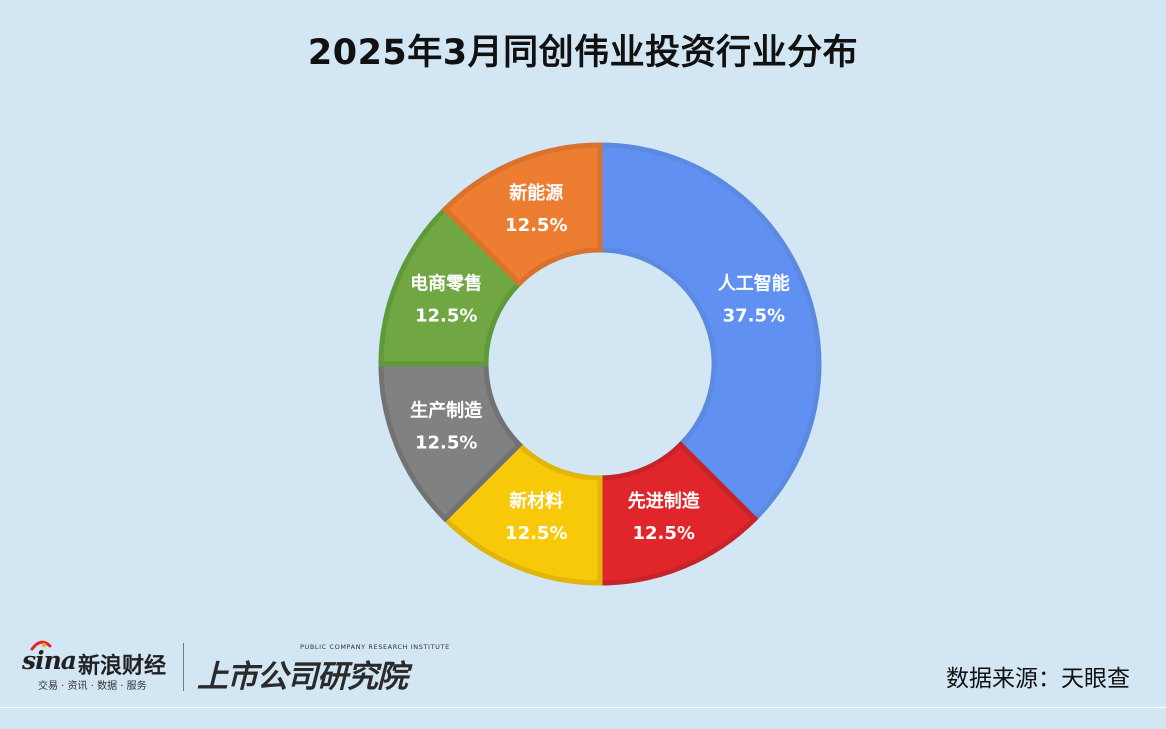 This screenshot has height=729, width=1166. Describe the element at coordinates (536, 501) in the screenshot. I see `slice-category-label: 新材料` at that location.